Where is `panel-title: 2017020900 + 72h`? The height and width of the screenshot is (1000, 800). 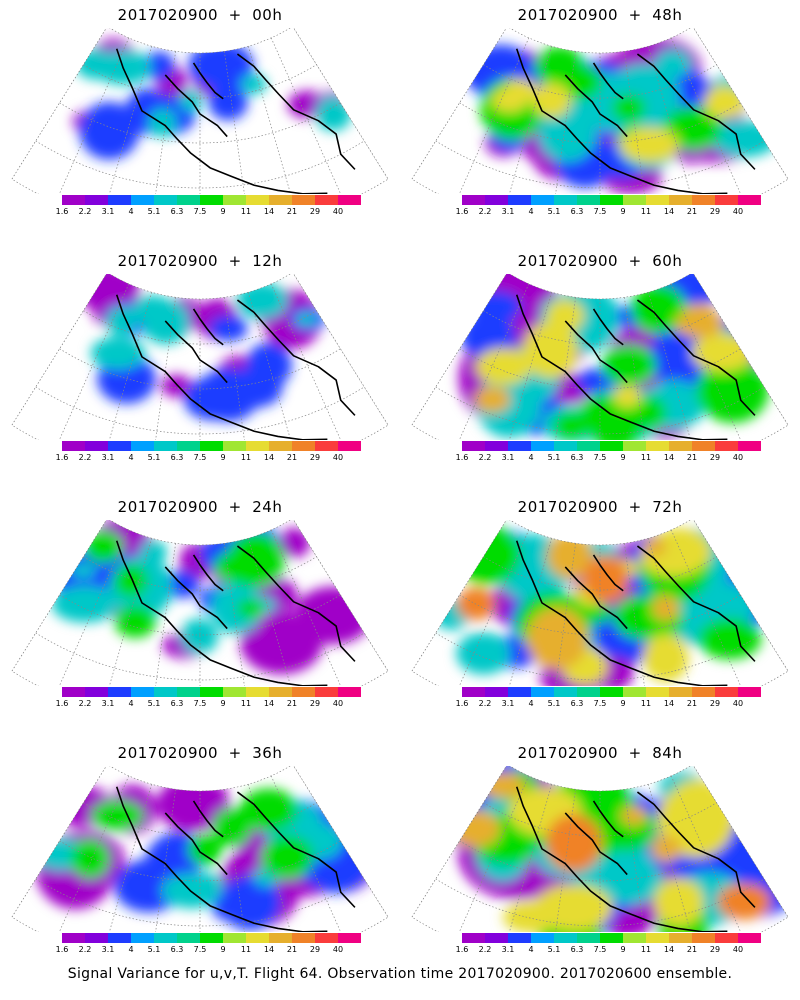 panel-title: 2017020900 + 72h is located at coordinates (600, 507).